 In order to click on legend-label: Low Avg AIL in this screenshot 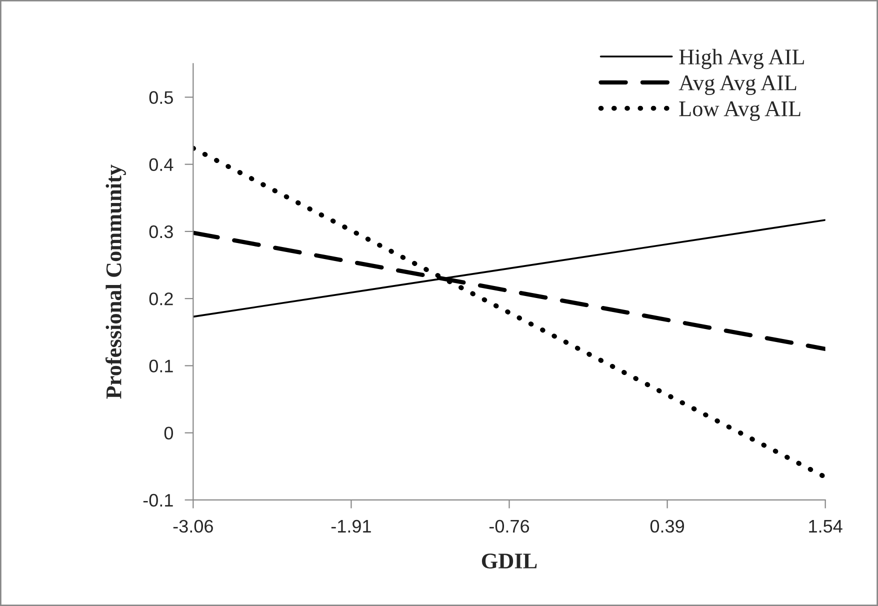, I will do `click(739, 111)`.